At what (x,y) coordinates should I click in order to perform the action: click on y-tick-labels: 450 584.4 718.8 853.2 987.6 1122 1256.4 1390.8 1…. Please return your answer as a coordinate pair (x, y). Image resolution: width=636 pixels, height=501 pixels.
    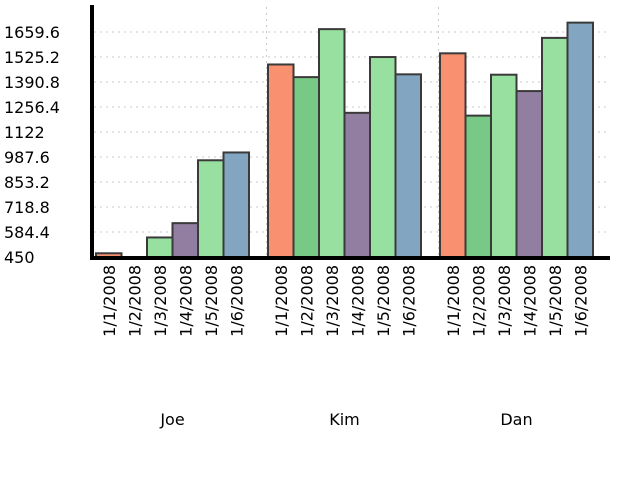
    Looking at the image, I should click on (32, 145).